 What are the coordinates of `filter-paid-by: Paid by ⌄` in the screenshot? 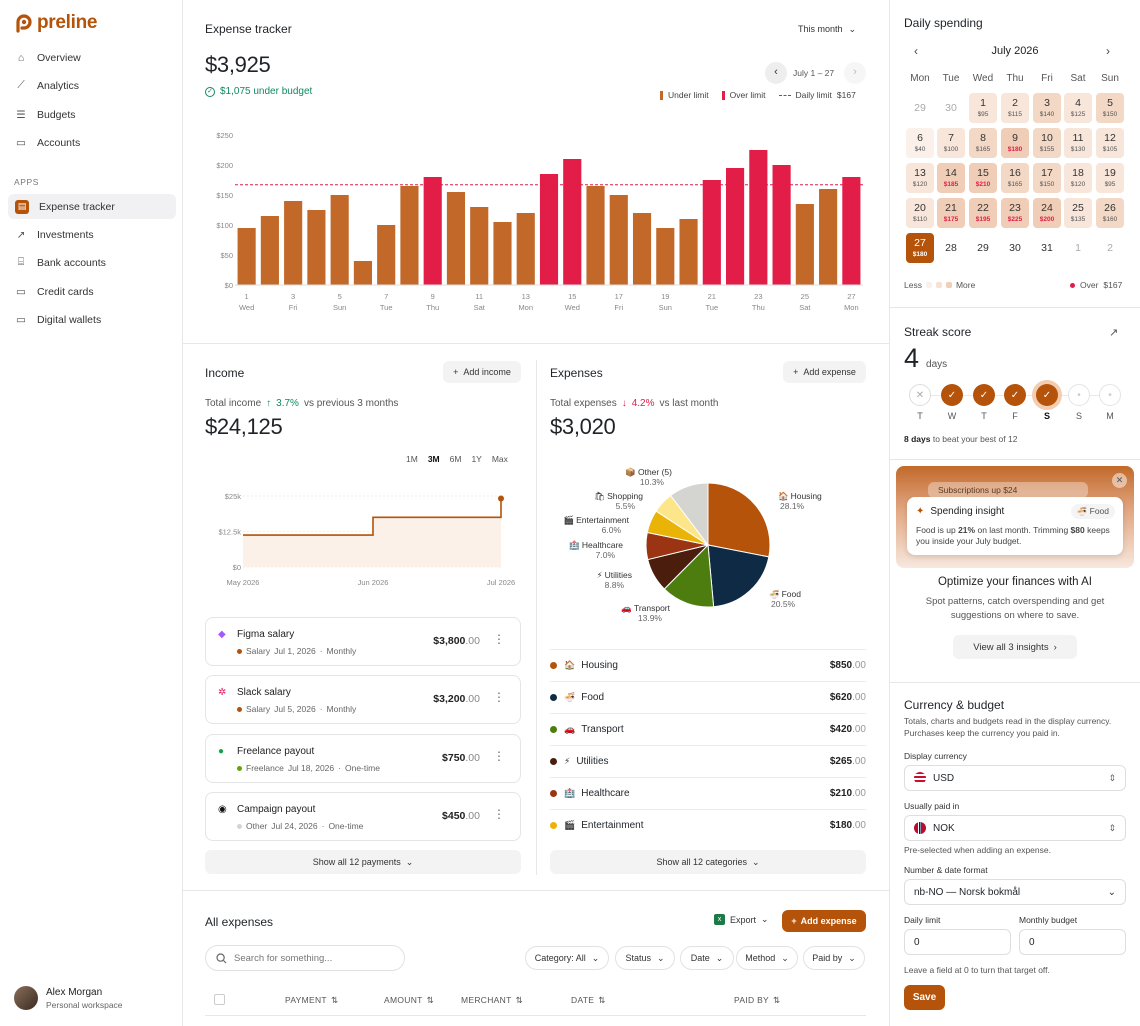 It's located at (834, 958).